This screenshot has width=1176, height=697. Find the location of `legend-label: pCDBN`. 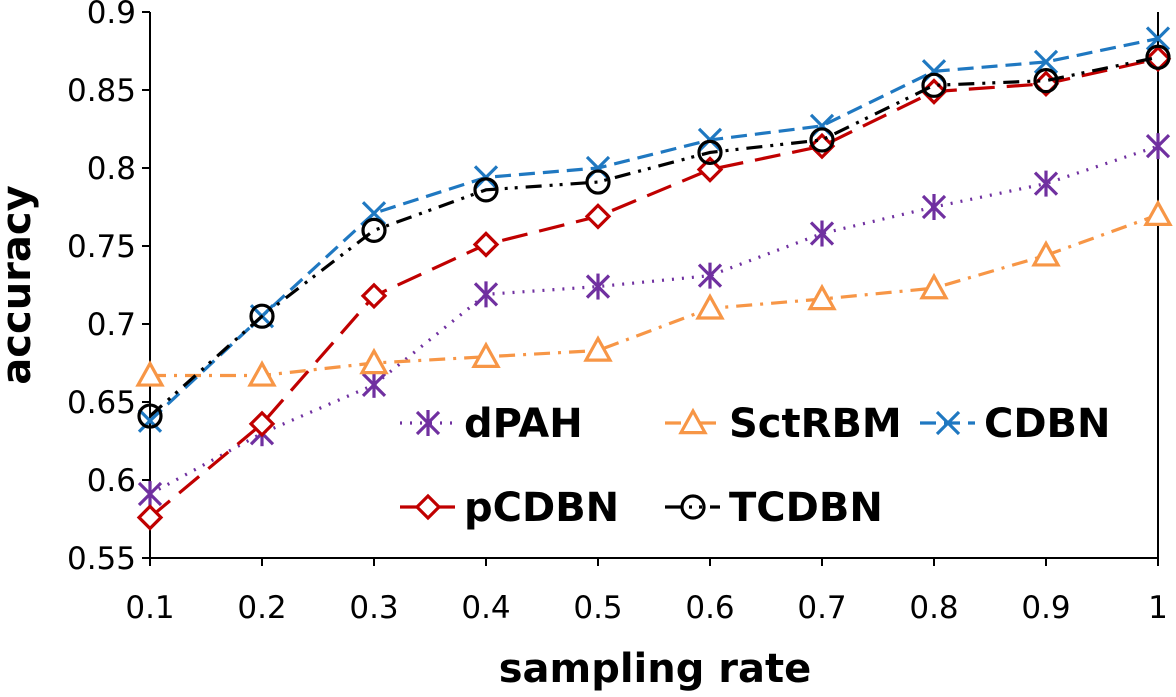

legend-label: pCDBN is located at coordinates (541, 508).